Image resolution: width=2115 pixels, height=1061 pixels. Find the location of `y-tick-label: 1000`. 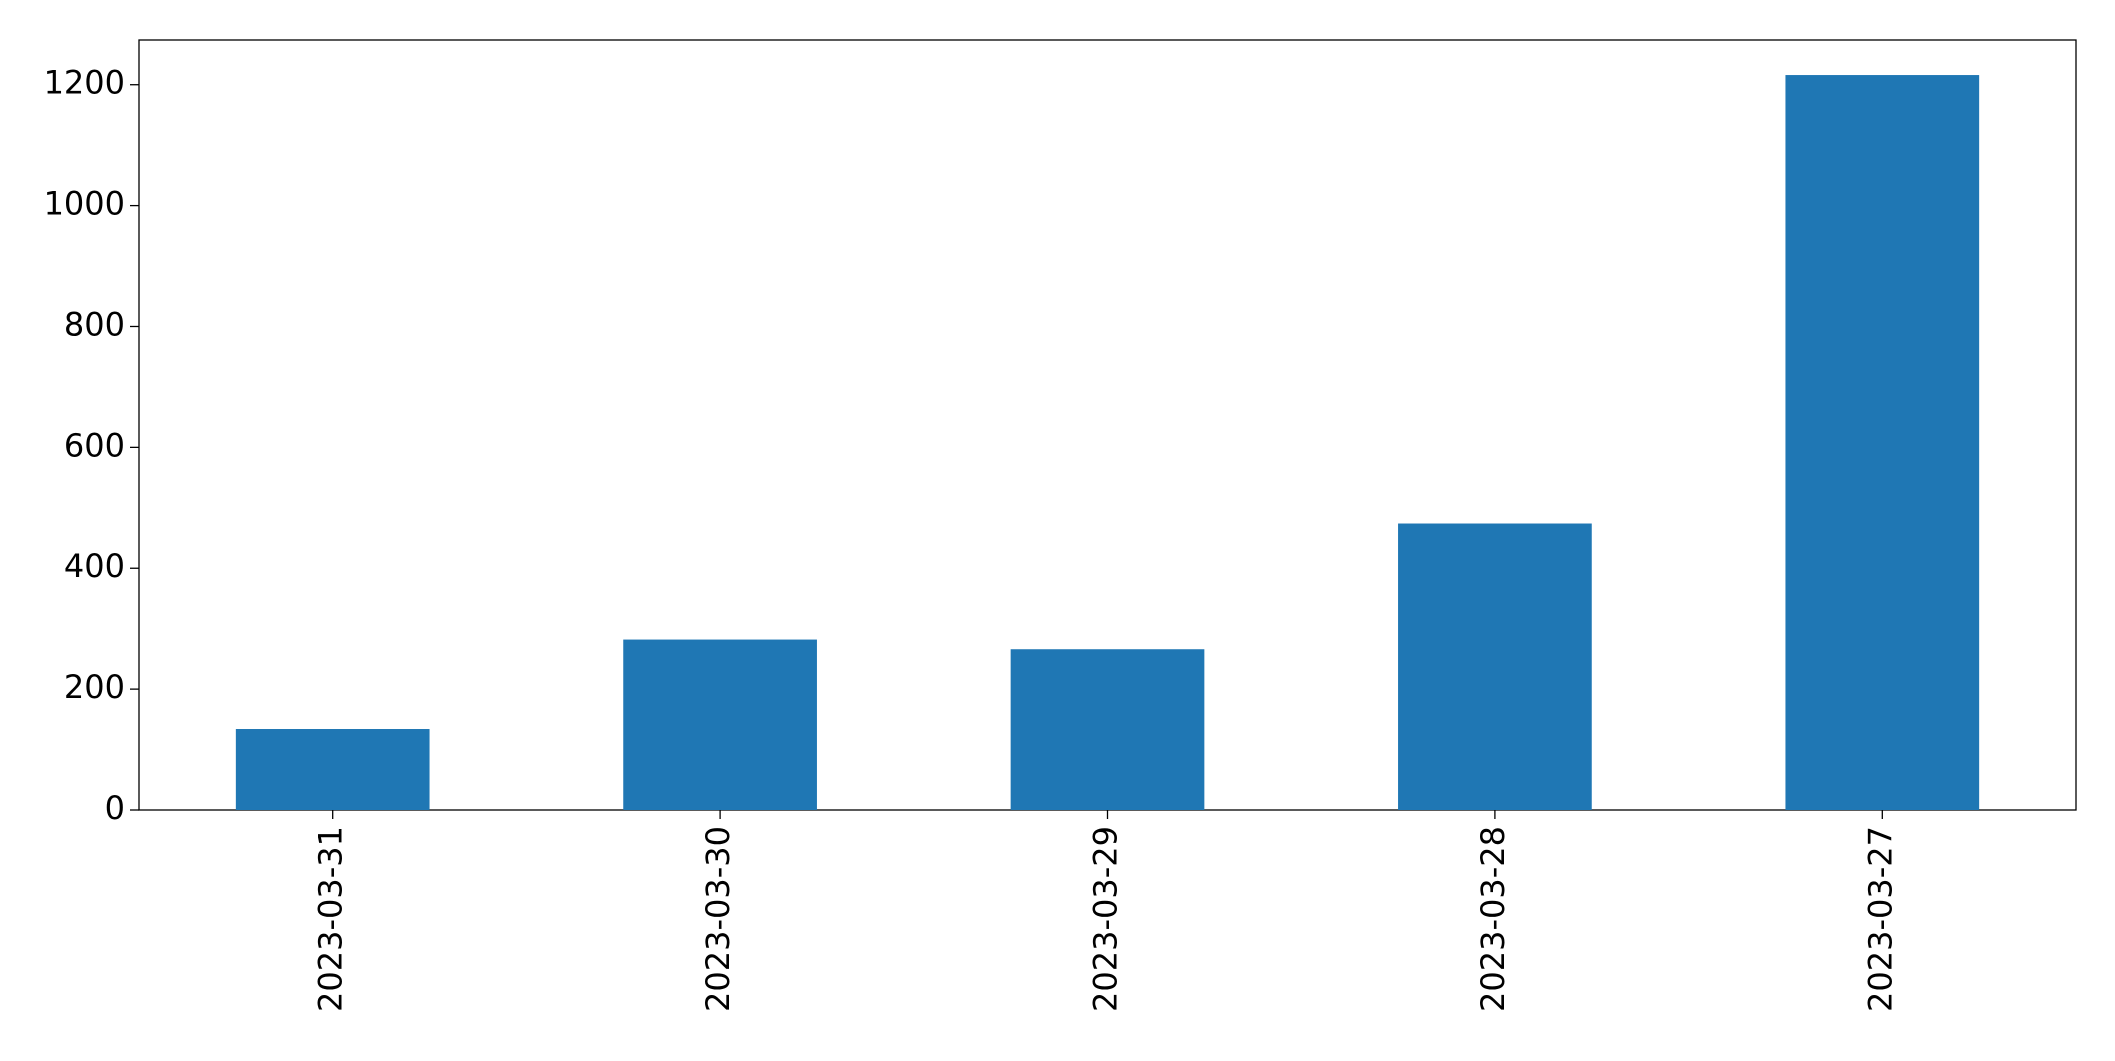

y-tick-label: 1000 is located at coordinates (84, 204).